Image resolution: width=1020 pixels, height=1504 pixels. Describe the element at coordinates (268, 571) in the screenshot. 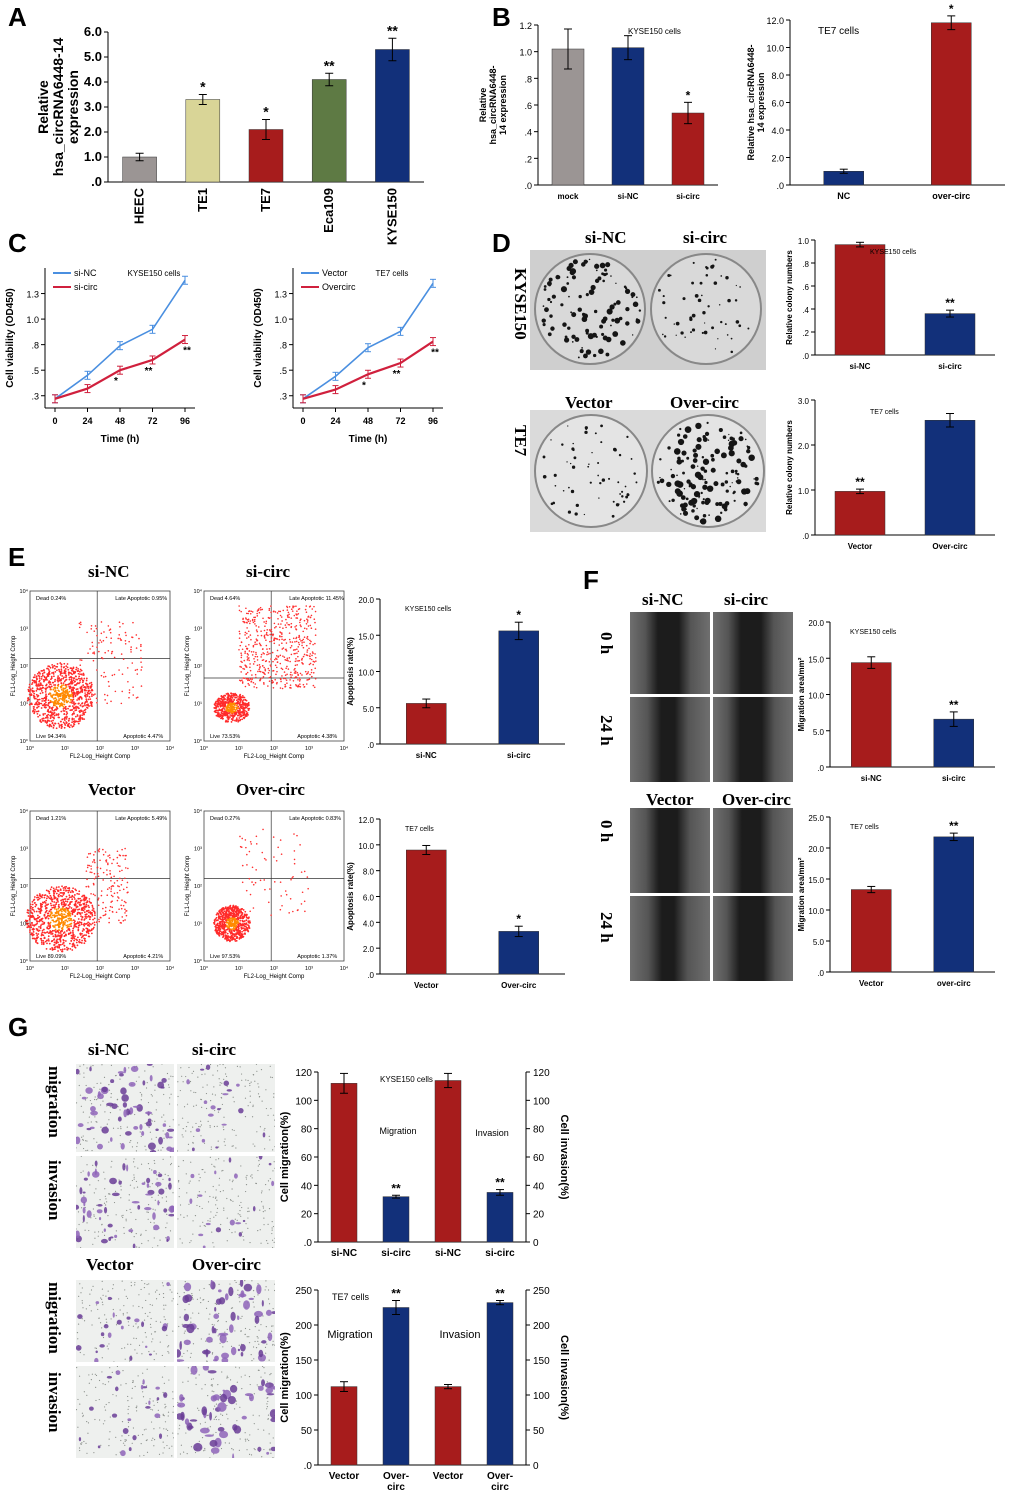

I see `e-label-sicirc: si-circ` at that location.